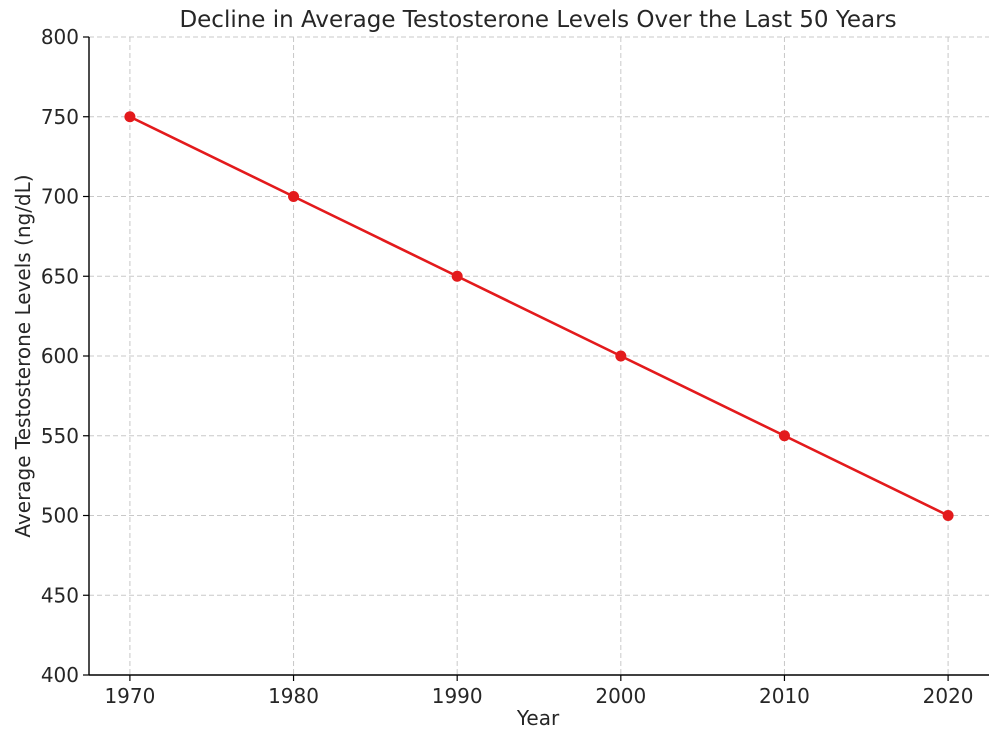 This screenshot has width=1002, height=742. I want to click on y-tick-label: 650, so click(60, 276).